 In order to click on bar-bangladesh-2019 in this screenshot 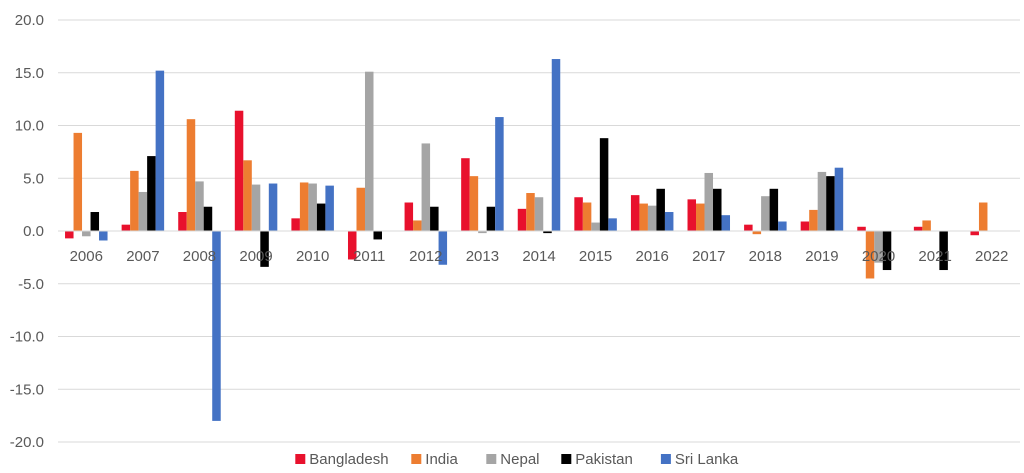, I will do `click(805, 226)`.